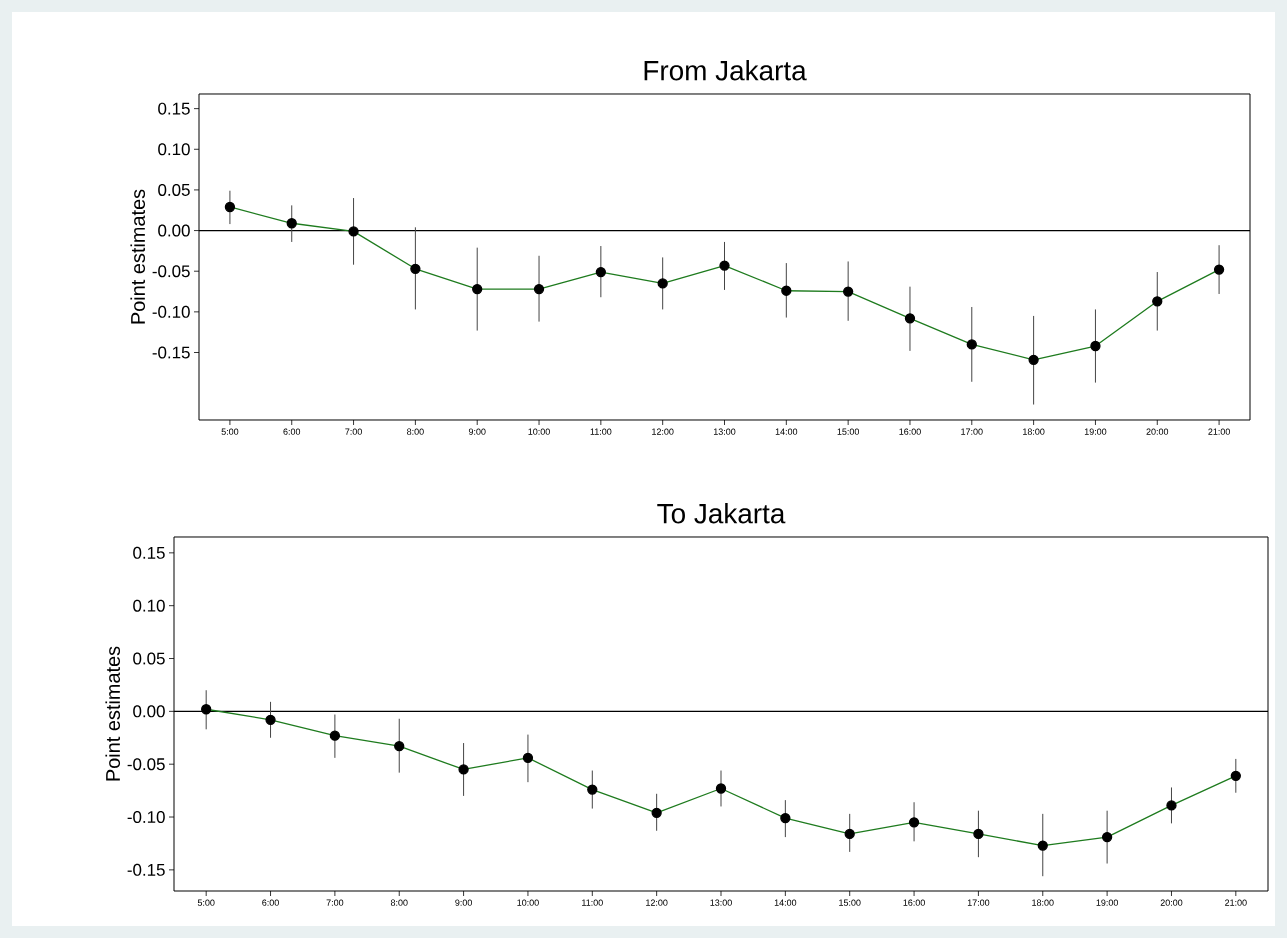  Describe the element at coordinates (725, 70) in the screenshot. I see `chart-title: From Jakarta` at that location.